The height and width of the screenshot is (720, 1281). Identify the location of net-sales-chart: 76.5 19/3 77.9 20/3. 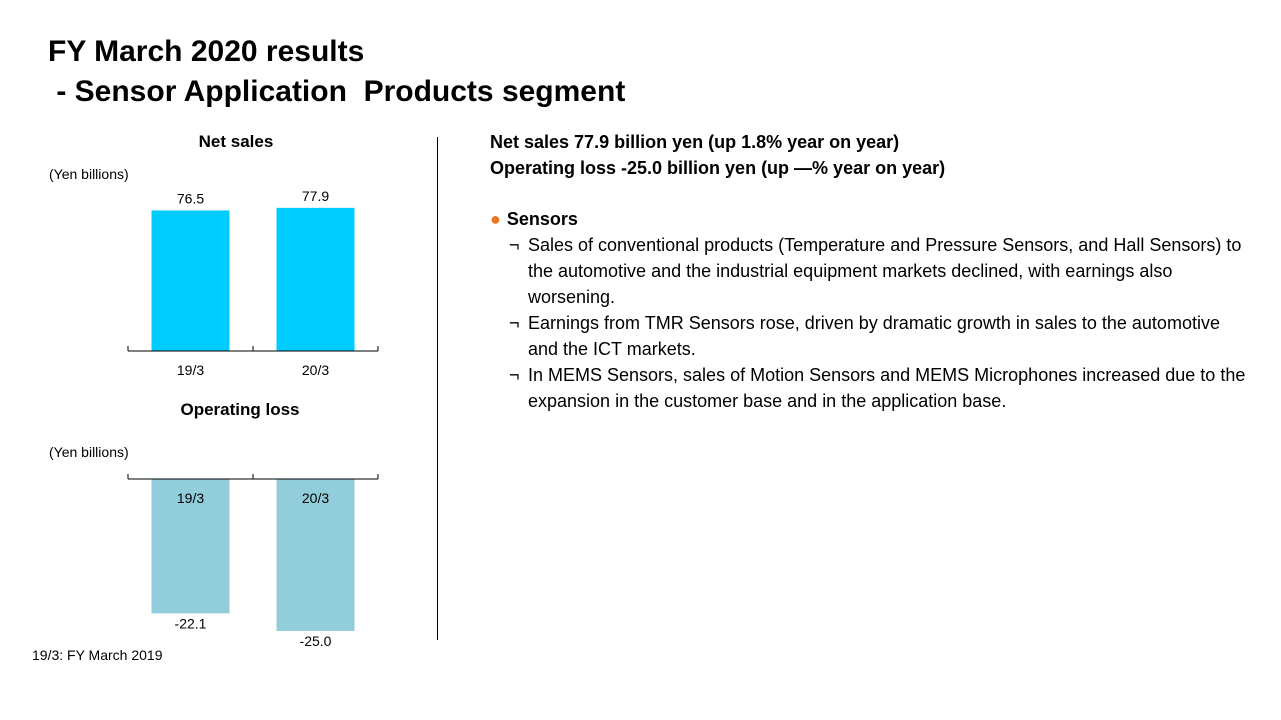
(253, 283).